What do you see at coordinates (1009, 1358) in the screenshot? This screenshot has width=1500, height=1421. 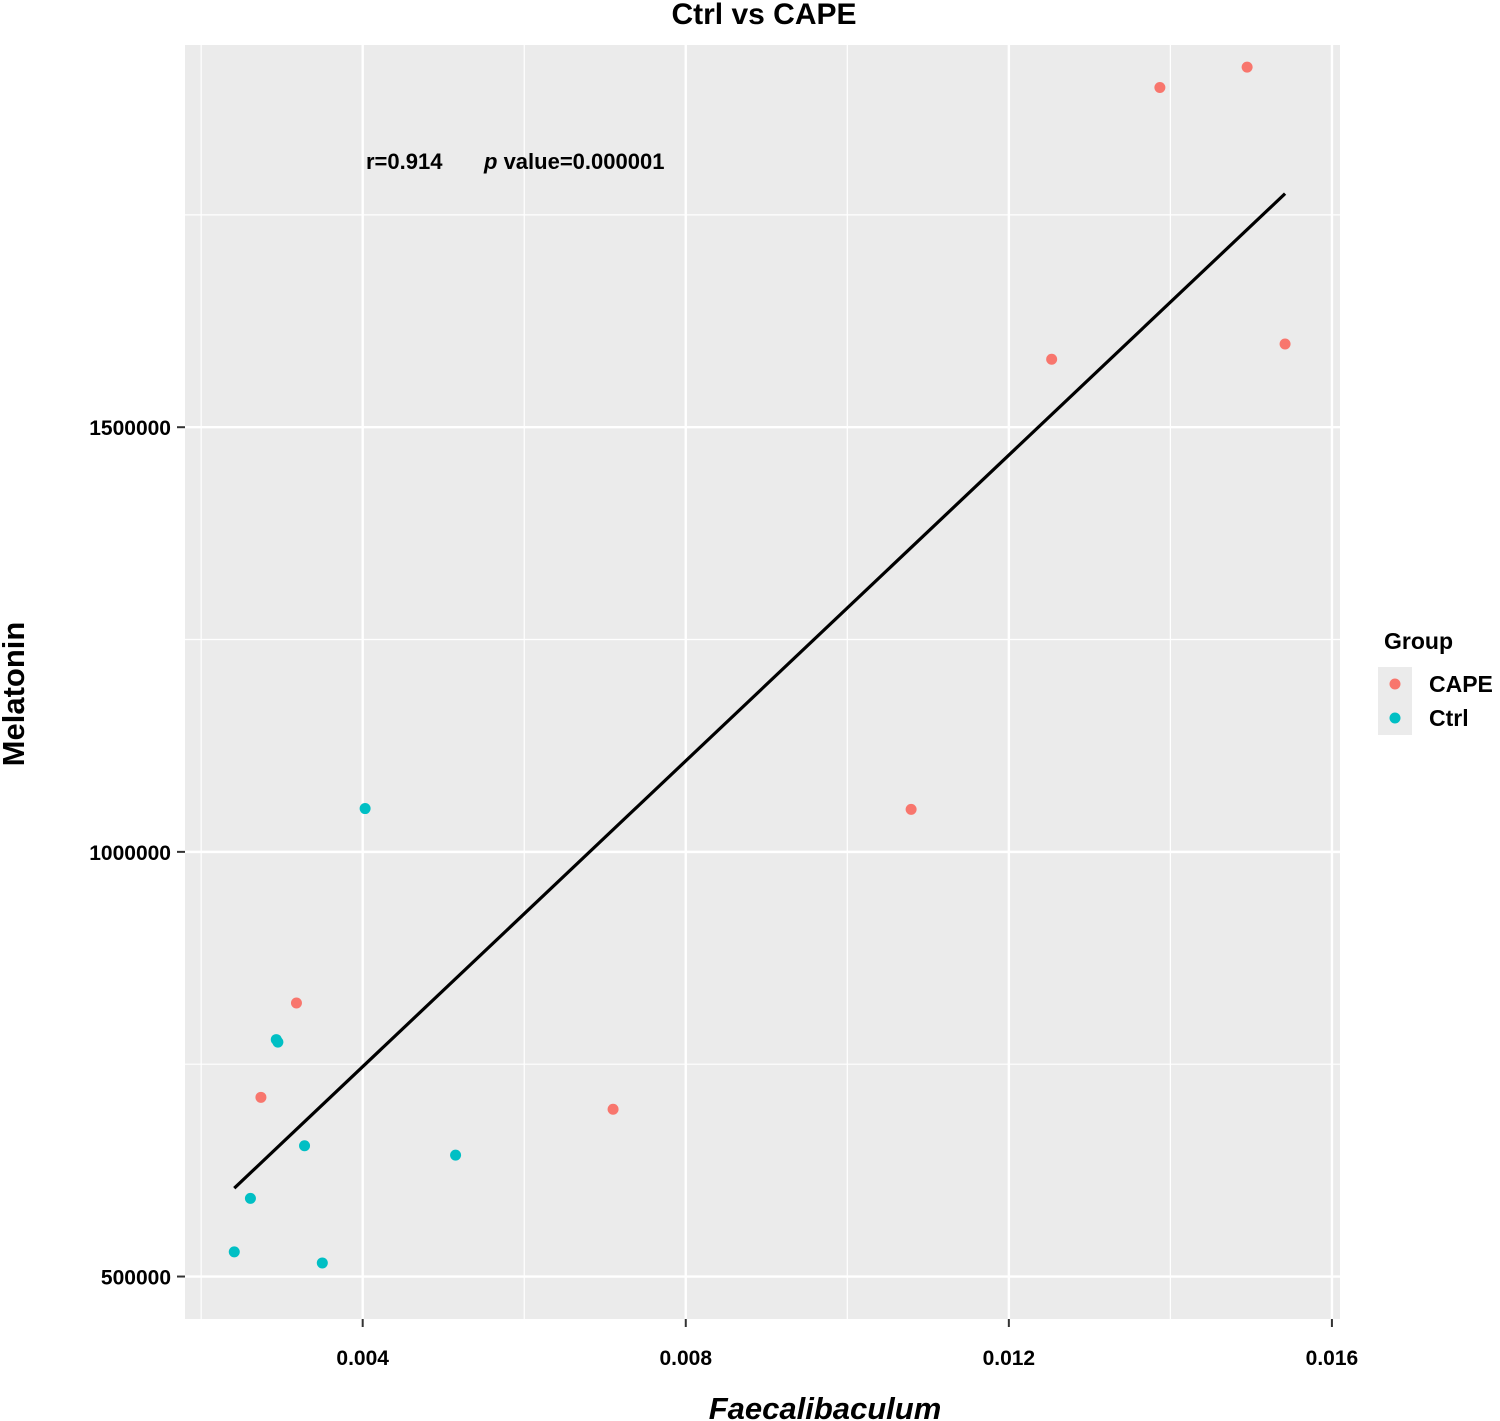 I see `x-tick-label: 0.012` at bounding box center [1009, 1358].